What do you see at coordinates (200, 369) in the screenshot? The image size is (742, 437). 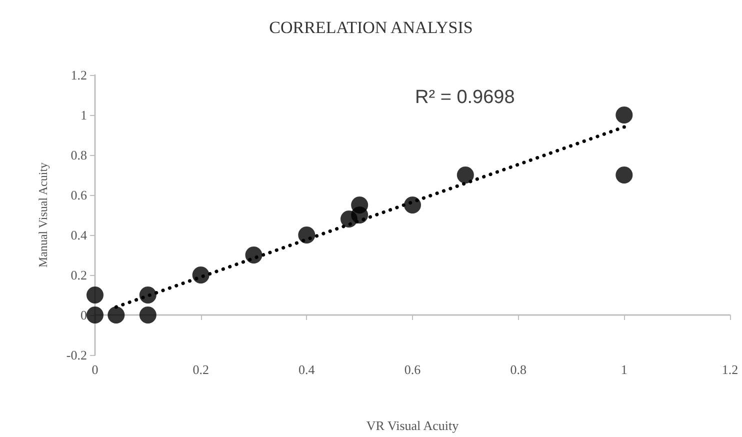 I see `x-tick-label: 0.2` at bounding box center [200, 369].